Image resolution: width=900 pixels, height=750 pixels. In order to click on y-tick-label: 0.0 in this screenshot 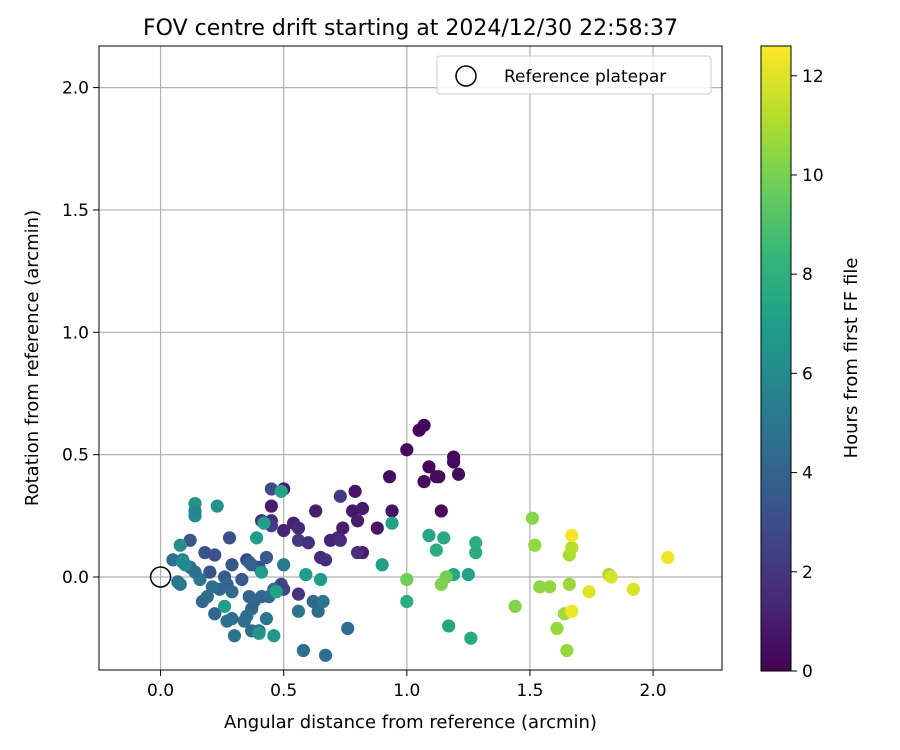, I will do `click(75, 578)`.